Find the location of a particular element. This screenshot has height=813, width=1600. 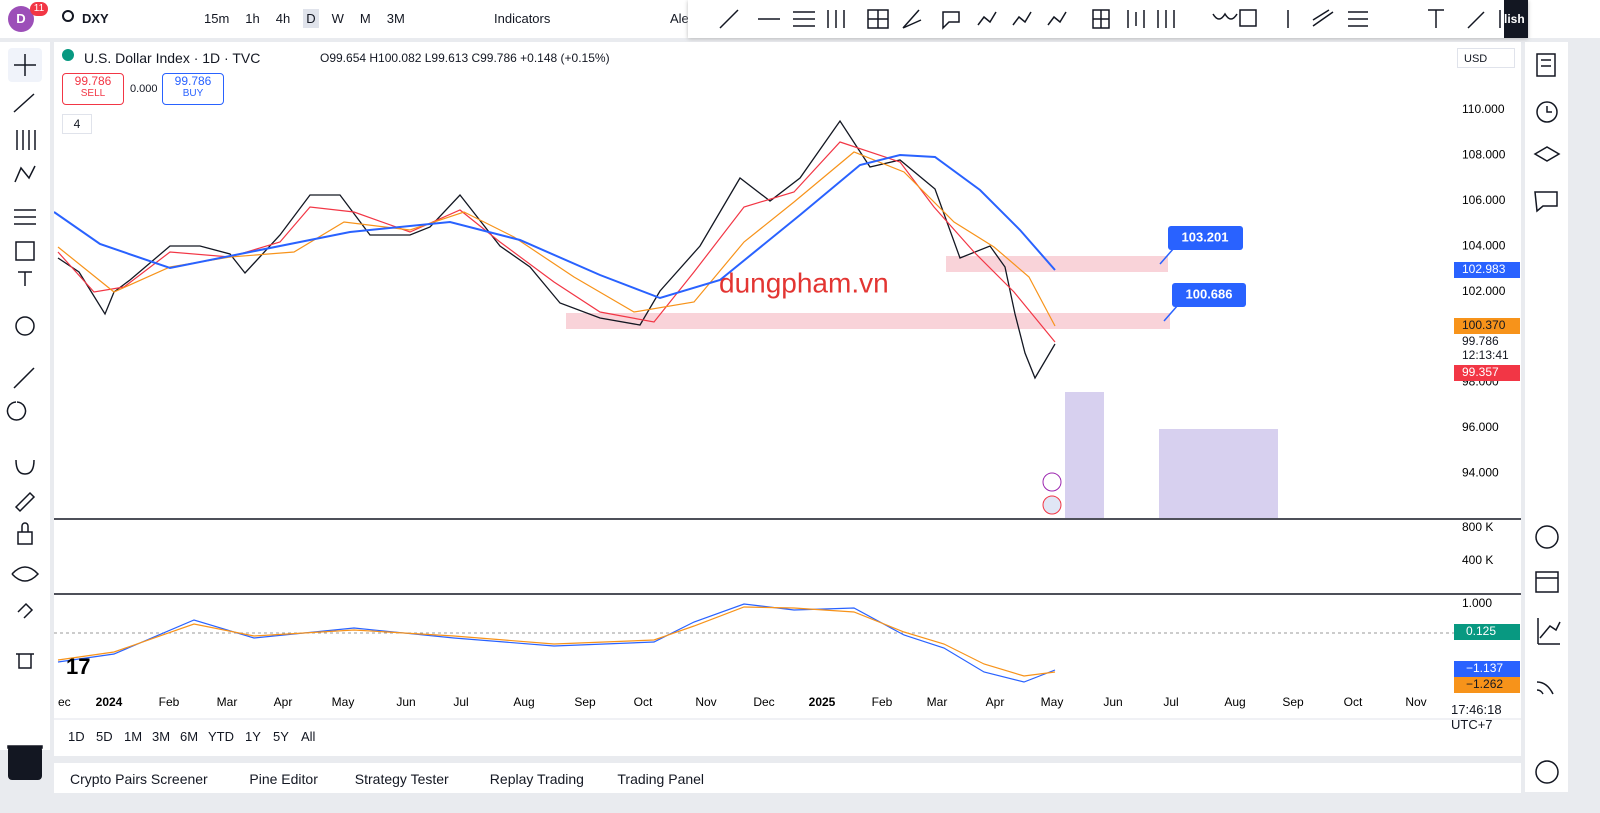

time-tick: ec is located at coordinates (64, 702).